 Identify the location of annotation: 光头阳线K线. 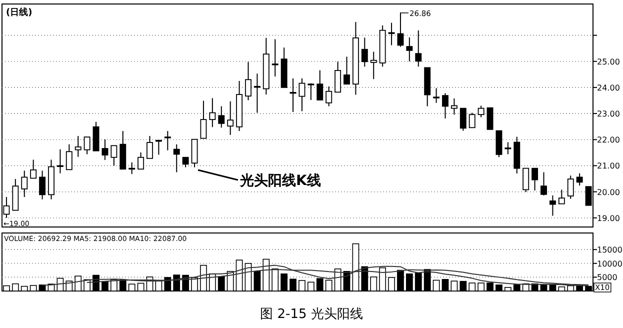
(280, 181).